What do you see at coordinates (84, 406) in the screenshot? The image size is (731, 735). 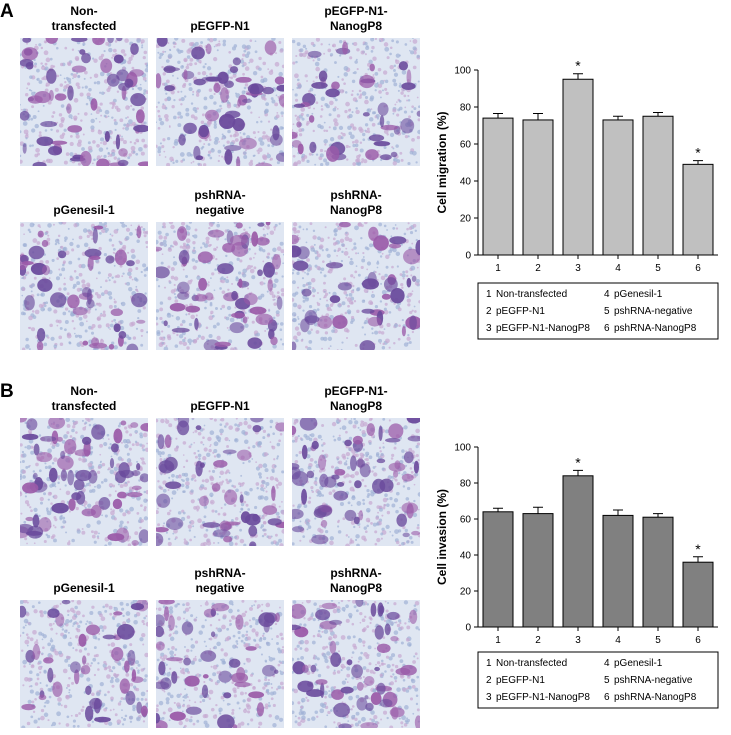 I see `image-label: transfected` at bounding box center [84, 406].